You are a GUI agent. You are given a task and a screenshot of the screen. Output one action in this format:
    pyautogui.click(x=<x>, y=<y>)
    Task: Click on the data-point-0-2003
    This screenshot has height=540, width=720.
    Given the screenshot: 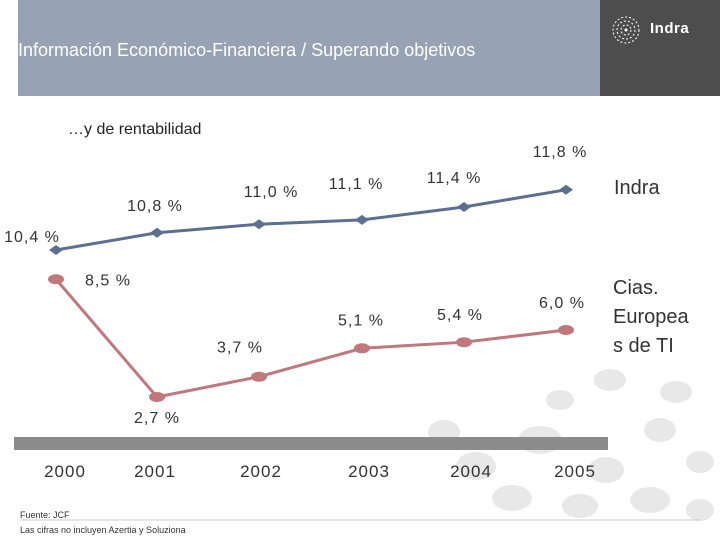 What is the action you would take?
    pyautogui.click(x=362, y=219)
    